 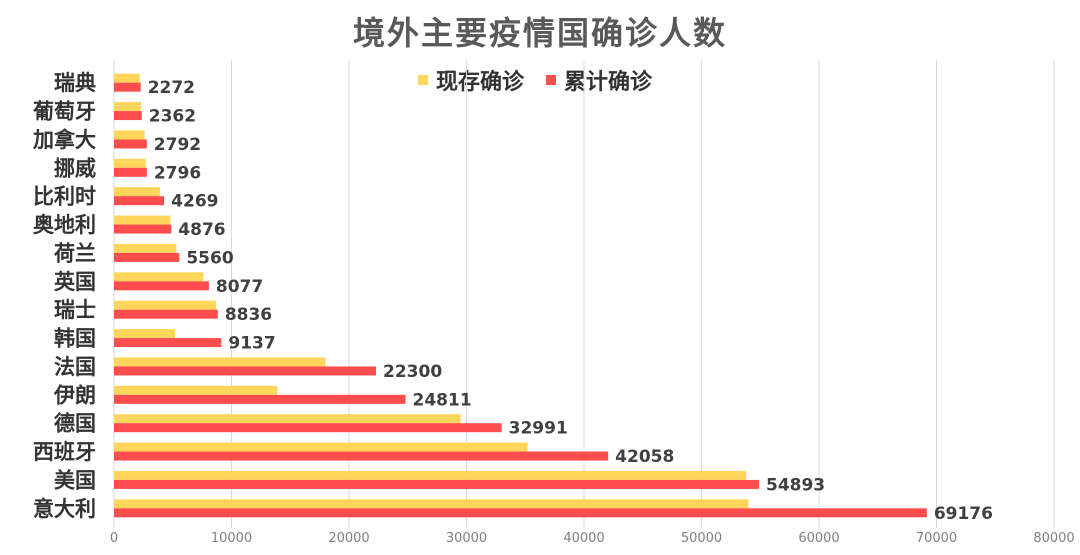 What do you see at coordinates (231, 538) in the screenshot?
I see `x-tick-label: 10000` at bounding box center [231, 538].